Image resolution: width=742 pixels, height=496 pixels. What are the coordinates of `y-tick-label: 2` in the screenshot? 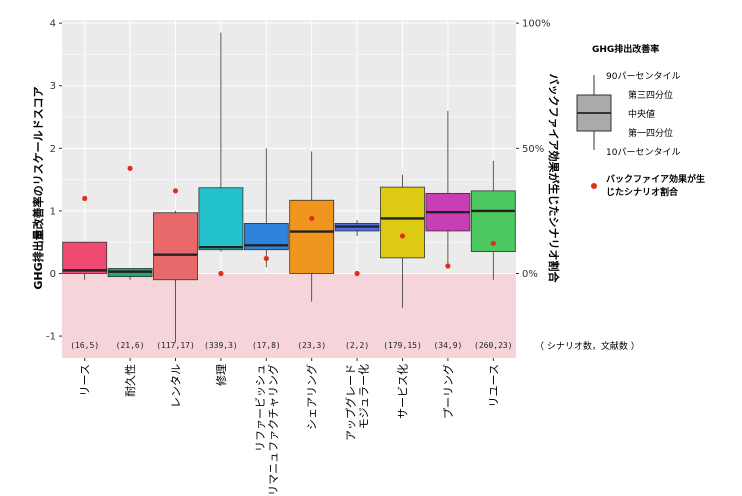 It's located at (53, 149).